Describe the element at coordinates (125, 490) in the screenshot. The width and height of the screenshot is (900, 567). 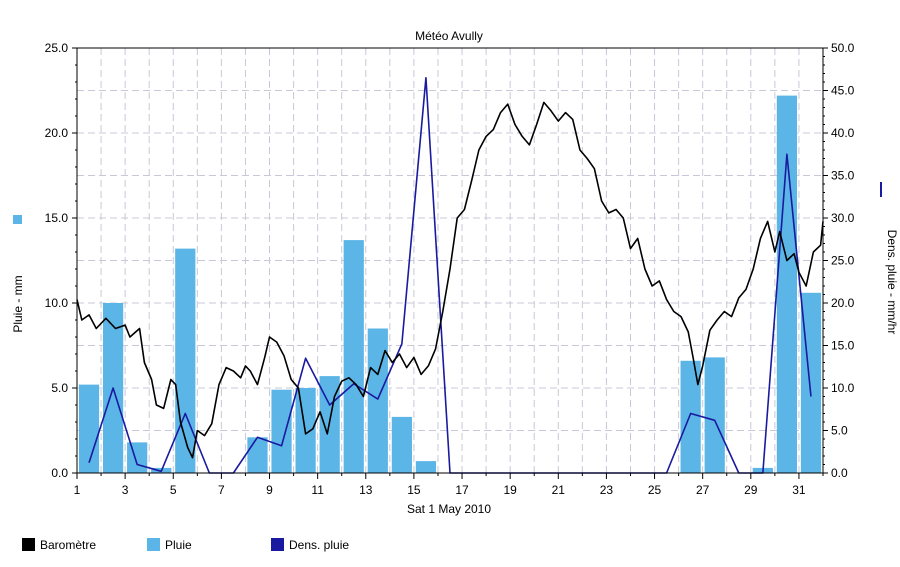
I see `x-tick-label: 3` at that location.